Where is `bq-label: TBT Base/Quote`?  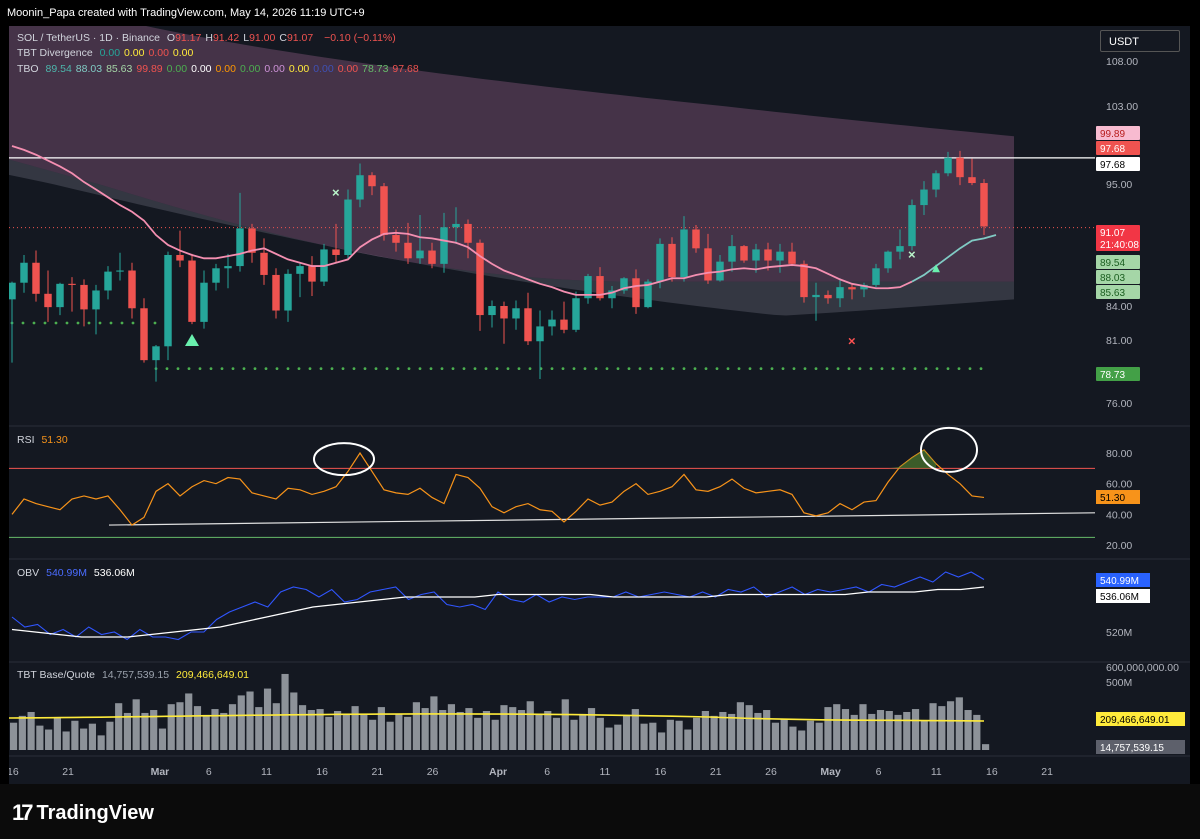 bq-label: TBT Base/Quote is located at coordinates (56, 675).